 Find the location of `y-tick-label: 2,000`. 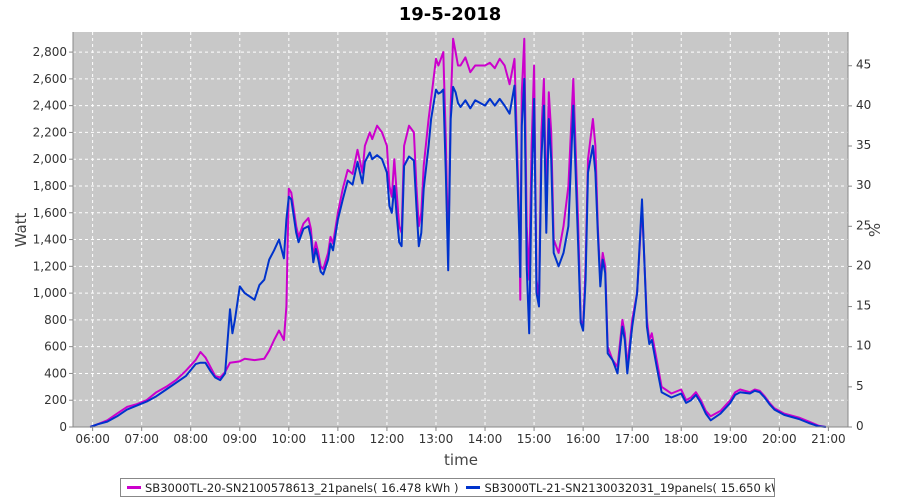

y-tick-label: 2,000 is located at coordinates (50, 159).